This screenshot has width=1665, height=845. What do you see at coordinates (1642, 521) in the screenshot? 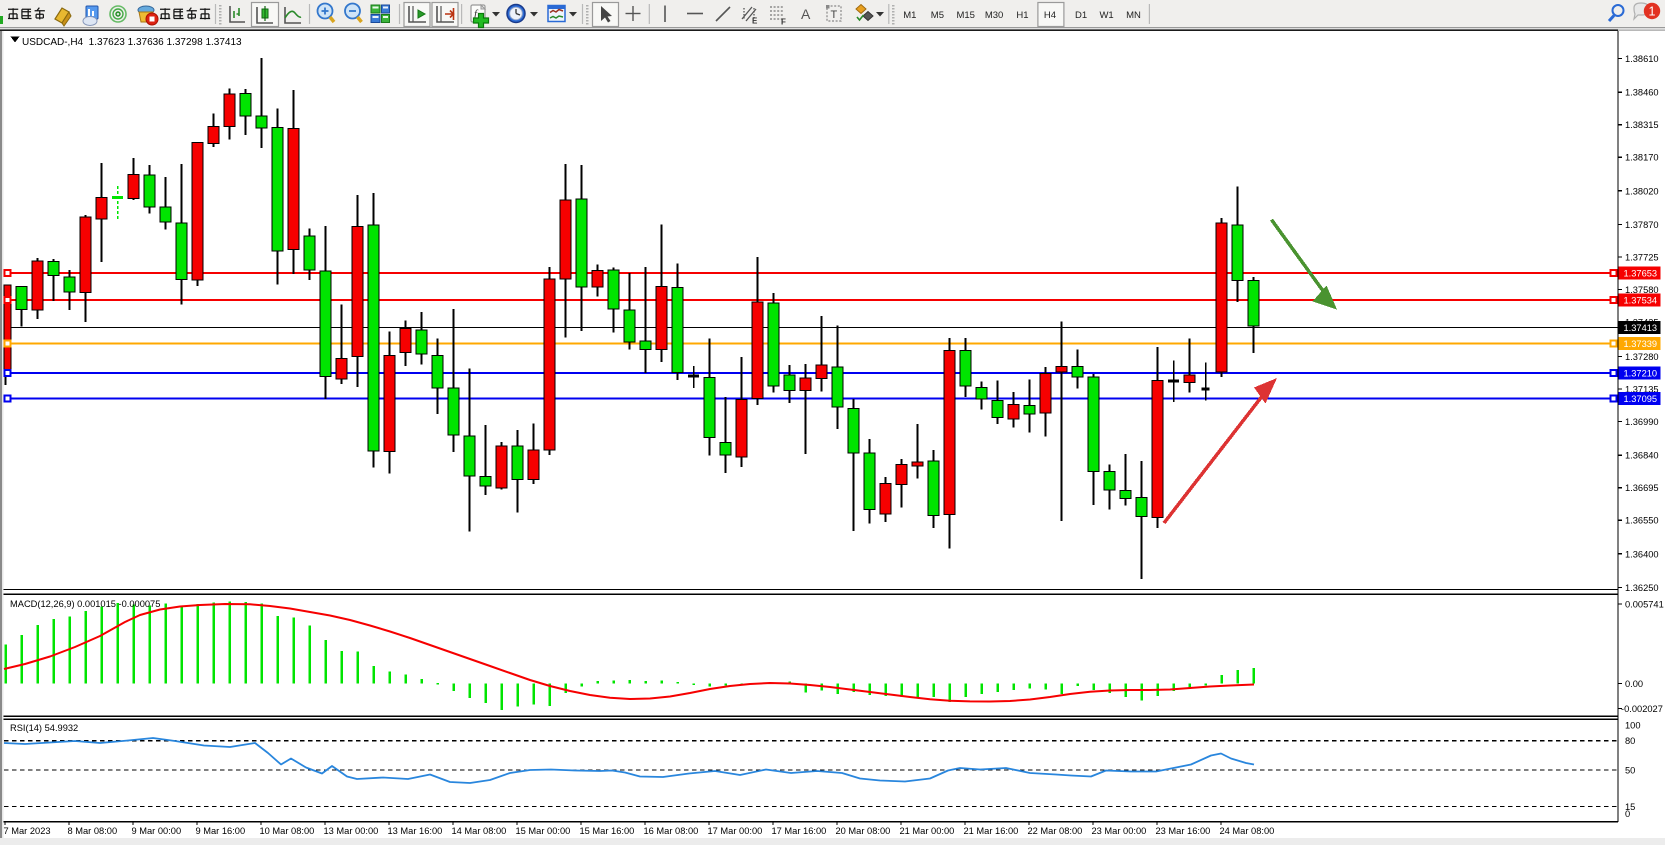
I see `svg-text: 1.36550` at bounding box center [1642, 521].